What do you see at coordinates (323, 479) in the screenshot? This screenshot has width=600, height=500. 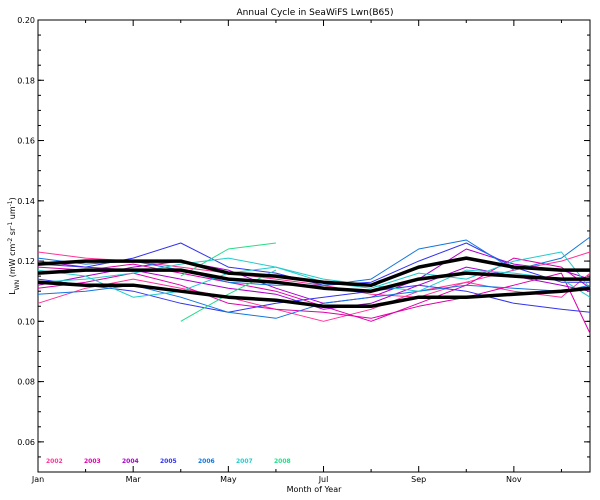 I see `x-tick-label: Jul` at bounding box center [323, 479].